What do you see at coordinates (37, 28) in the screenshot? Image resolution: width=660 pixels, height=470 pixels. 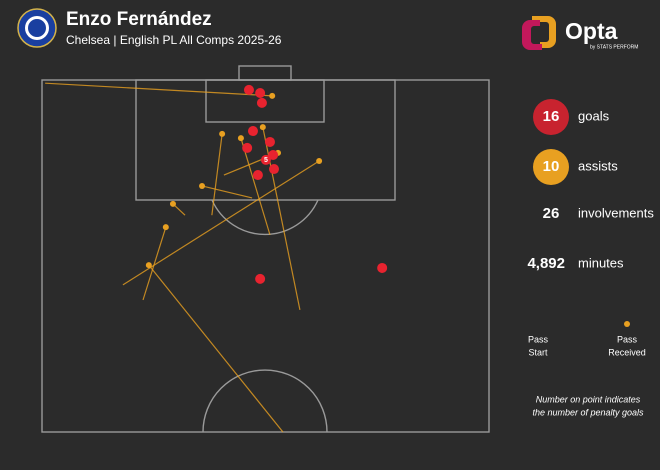 I see `club-crest` at bounding box center [37, 28].